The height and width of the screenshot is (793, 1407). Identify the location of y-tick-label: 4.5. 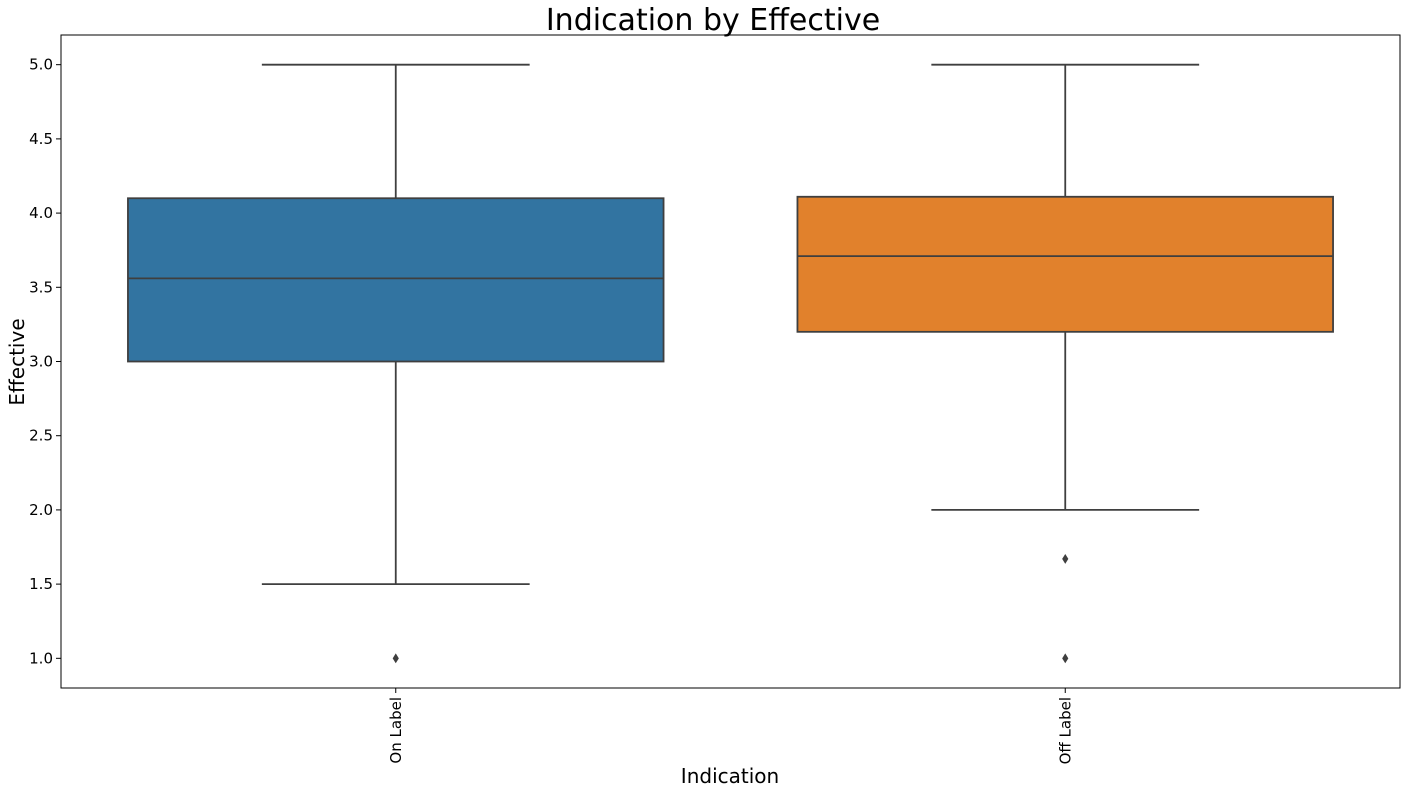
(41, 139).